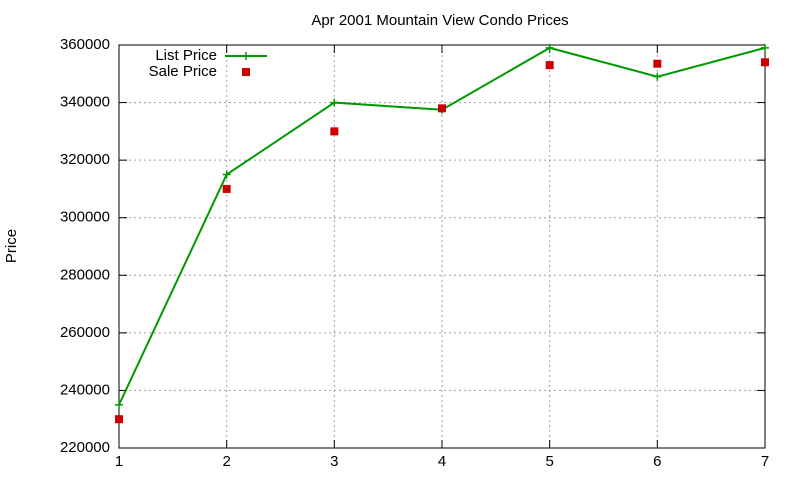  I want to click on legend-label: List Price, so click(186, 55).